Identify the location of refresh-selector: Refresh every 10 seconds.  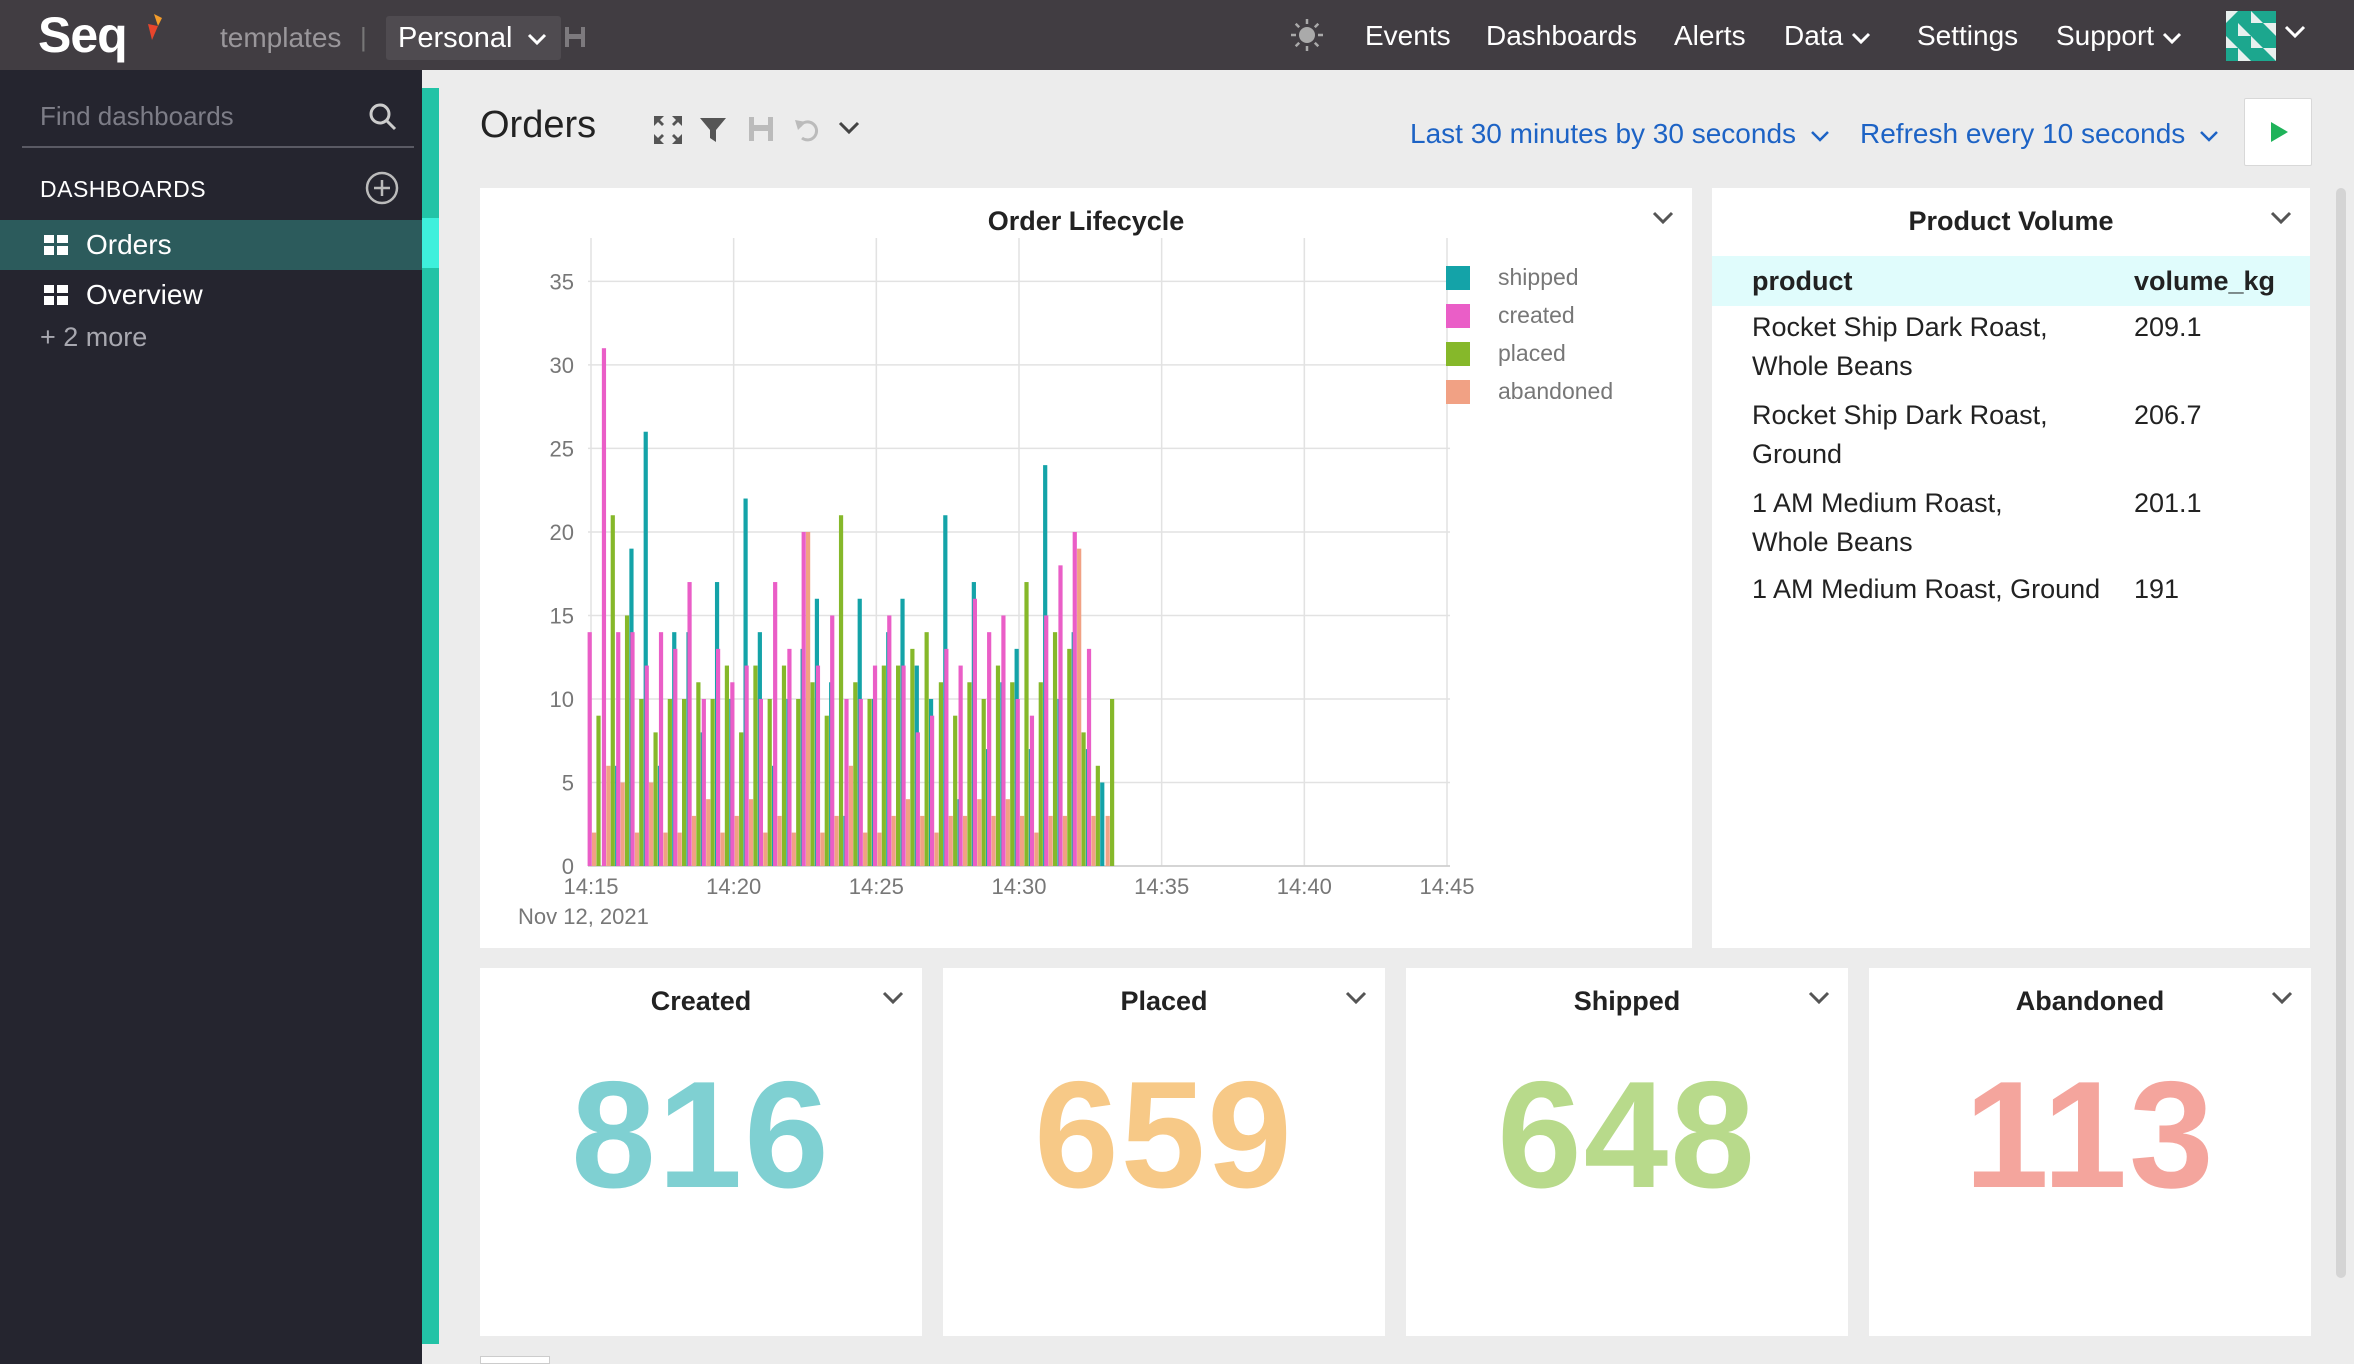
(2039, 134).